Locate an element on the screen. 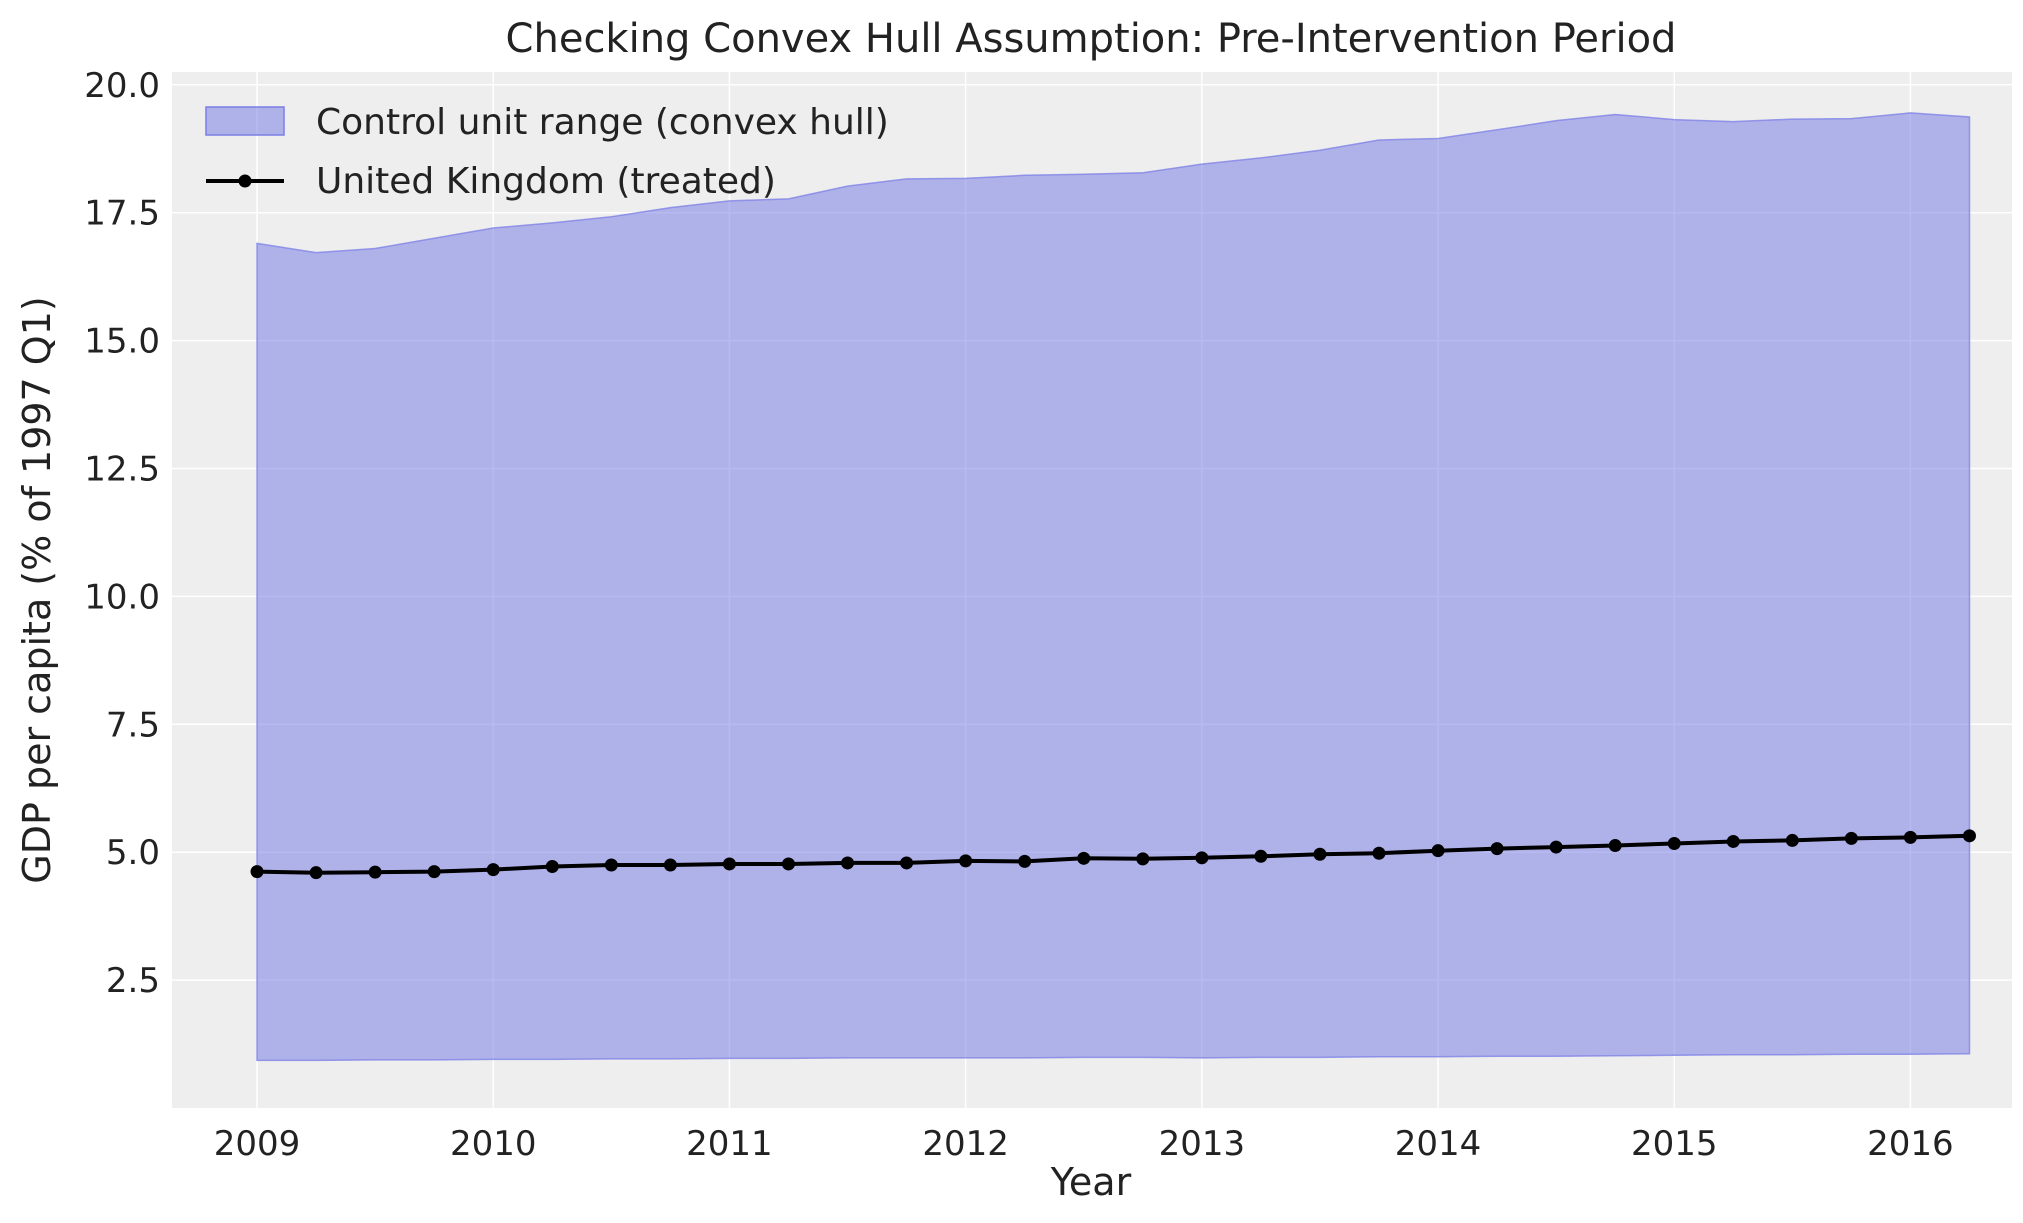 The width and height of the screenshot is (2023, 1223). x-tick-label: 2012 is located at coordinates (965, 1144).